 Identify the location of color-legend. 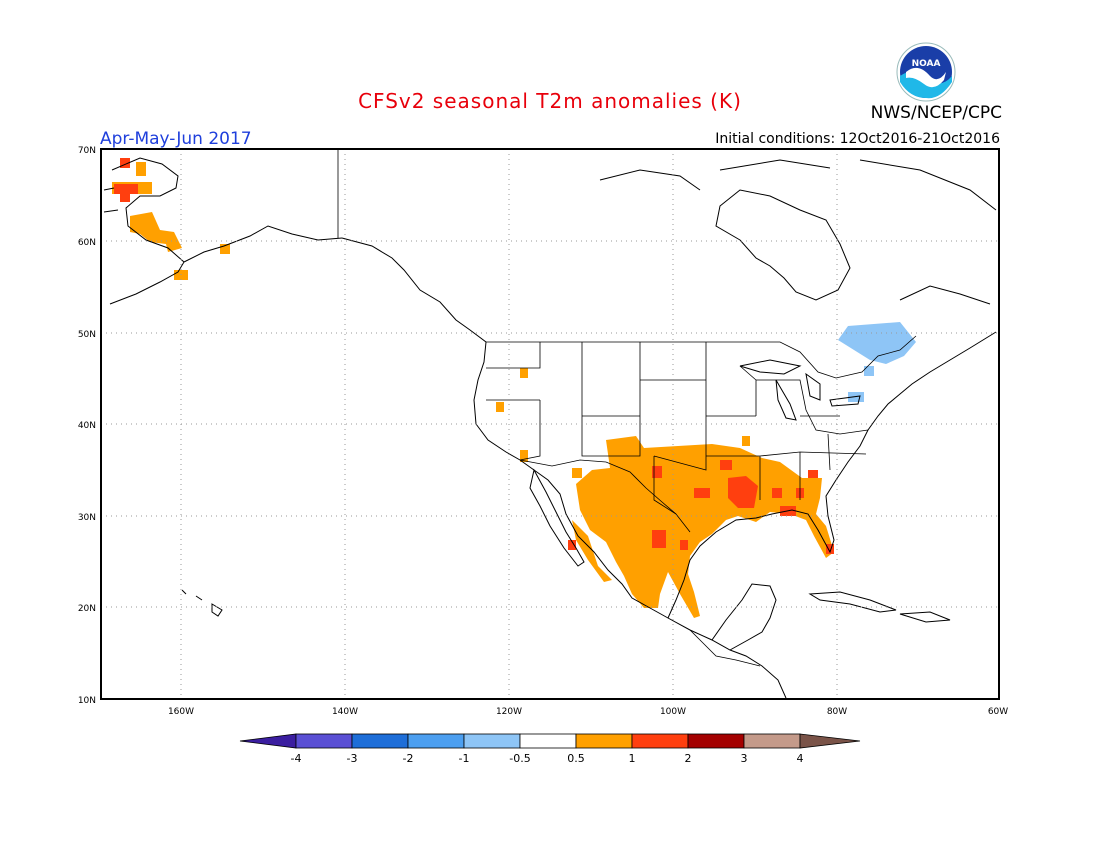
(550, 741).